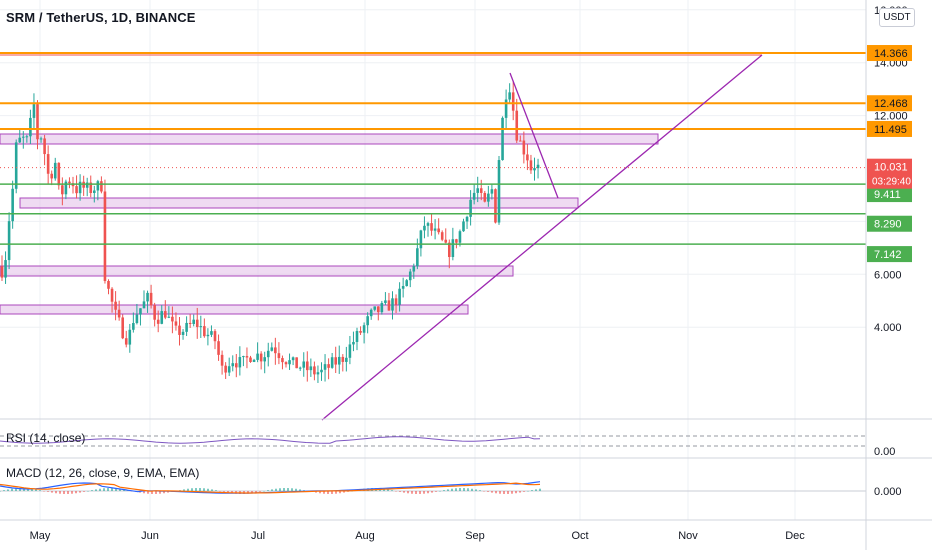 The image size is (932, 555). What do you see at coordinates (534, 135) in the screenshot?
I see `descending-trendline` at bounding box center [534, 135].